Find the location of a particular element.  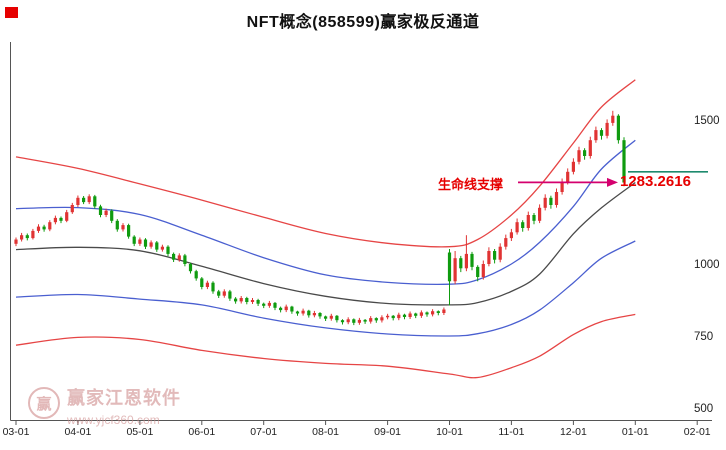

channel-outer-lower is located at coordinates (325, 346).